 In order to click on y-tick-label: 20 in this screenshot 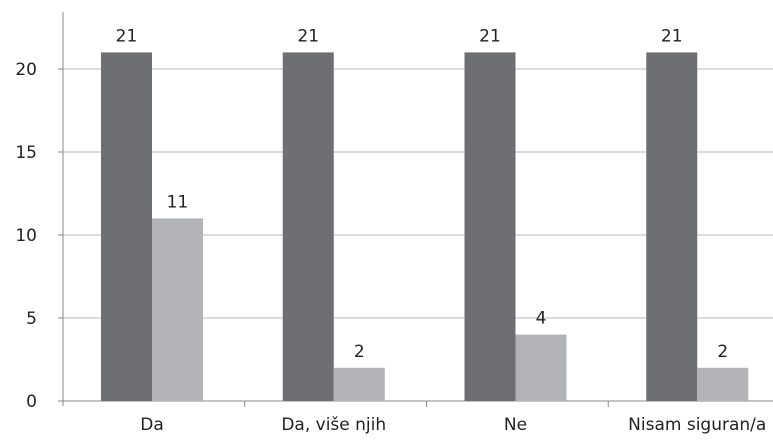, I will do `click(26, 70)`.